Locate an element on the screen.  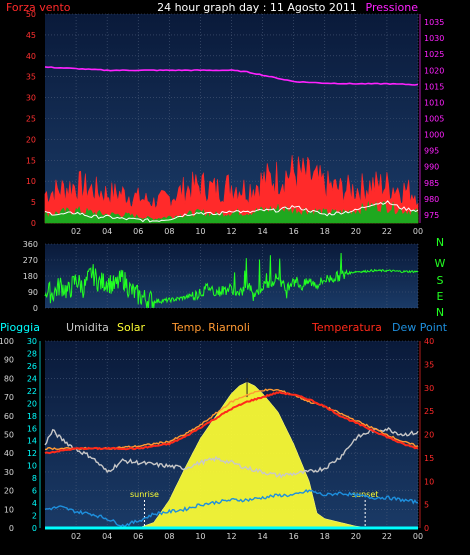
chart-title: 24 hour graph day : 11 Agosto 2011 is located at coordinates (257, 7).